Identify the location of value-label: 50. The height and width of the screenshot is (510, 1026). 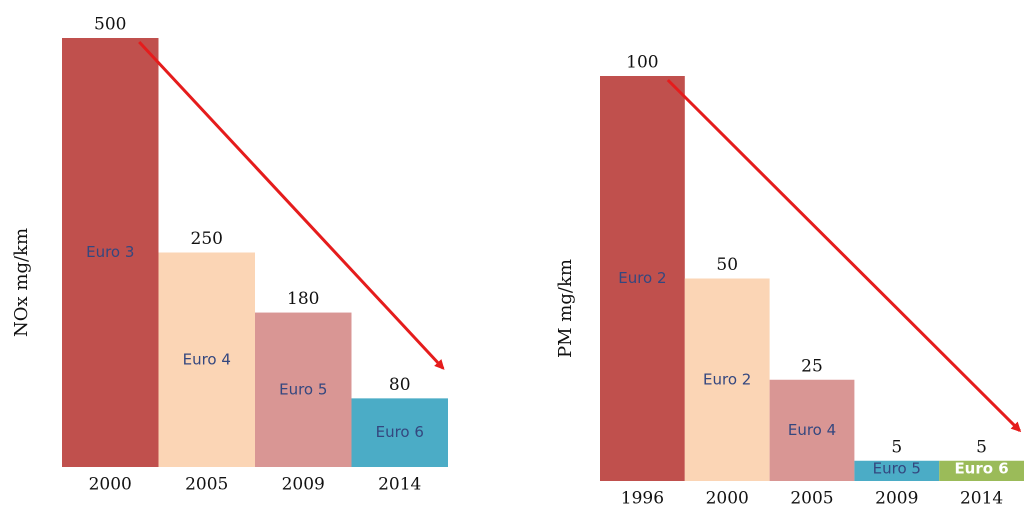
(727, 265).